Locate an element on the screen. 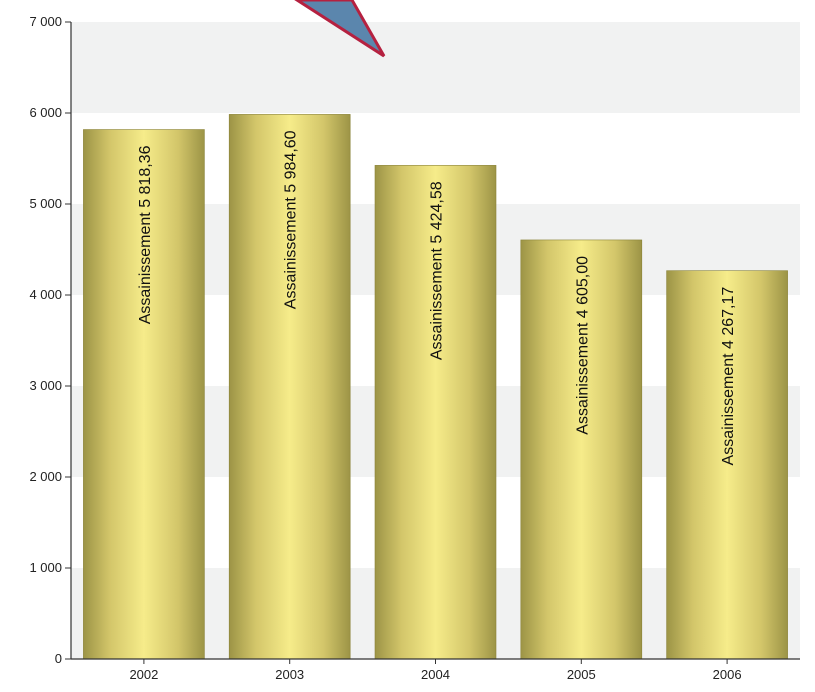 The image size is (815, 692). y-tick-label: 0 is located at coordinates (58, 658).